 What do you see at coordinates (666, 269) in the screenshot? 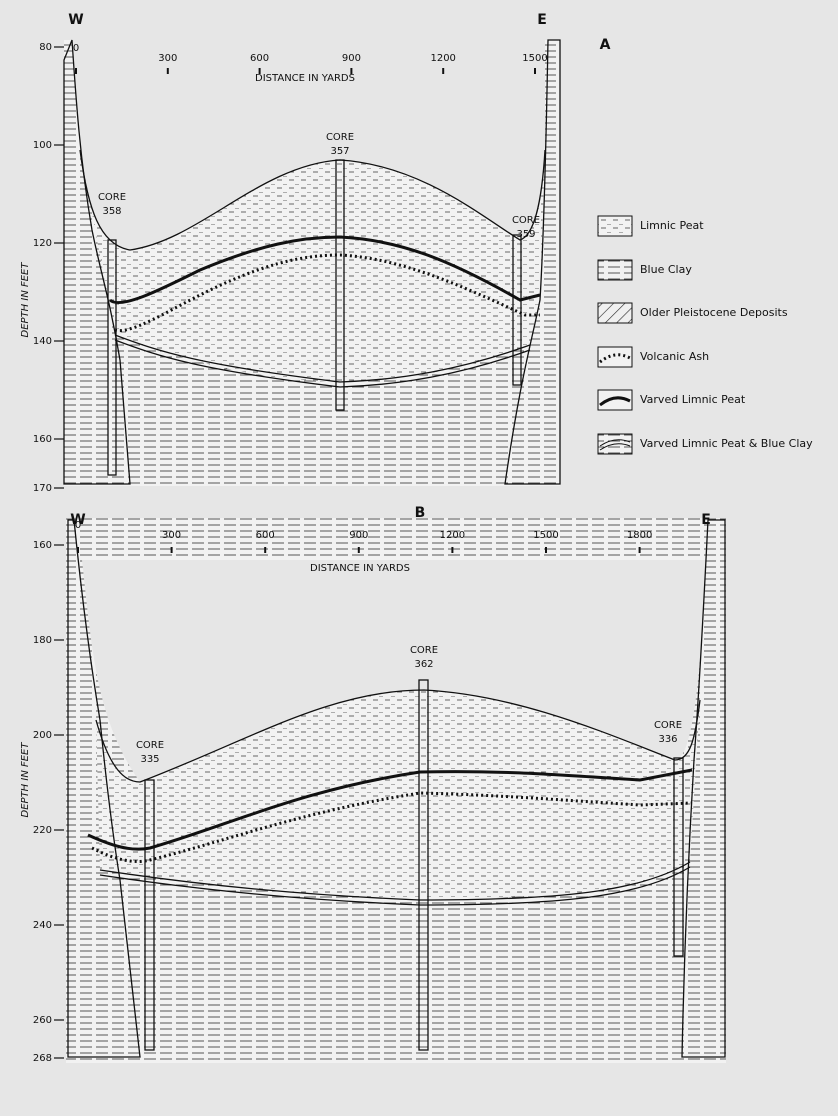
I see `legend-label: Blue Clay` at bounding box center [666, 269].